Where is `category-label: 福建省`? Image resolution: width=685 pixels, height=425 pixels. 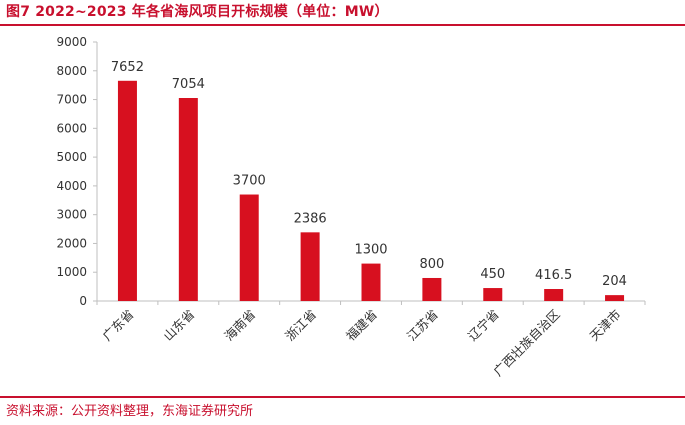
category-label: 福建省 is located at coordinates (361, 325).